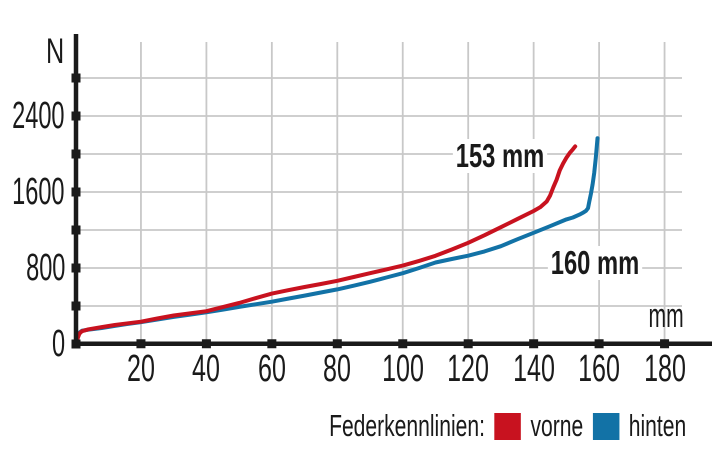 Image resolution: width=712 pixels, height=463 pixels. What do you see at coordinates (595, 262) in the screenshot?
I see `max-travel-label-hinten: 160 mm` at bounding box center [595, 262].